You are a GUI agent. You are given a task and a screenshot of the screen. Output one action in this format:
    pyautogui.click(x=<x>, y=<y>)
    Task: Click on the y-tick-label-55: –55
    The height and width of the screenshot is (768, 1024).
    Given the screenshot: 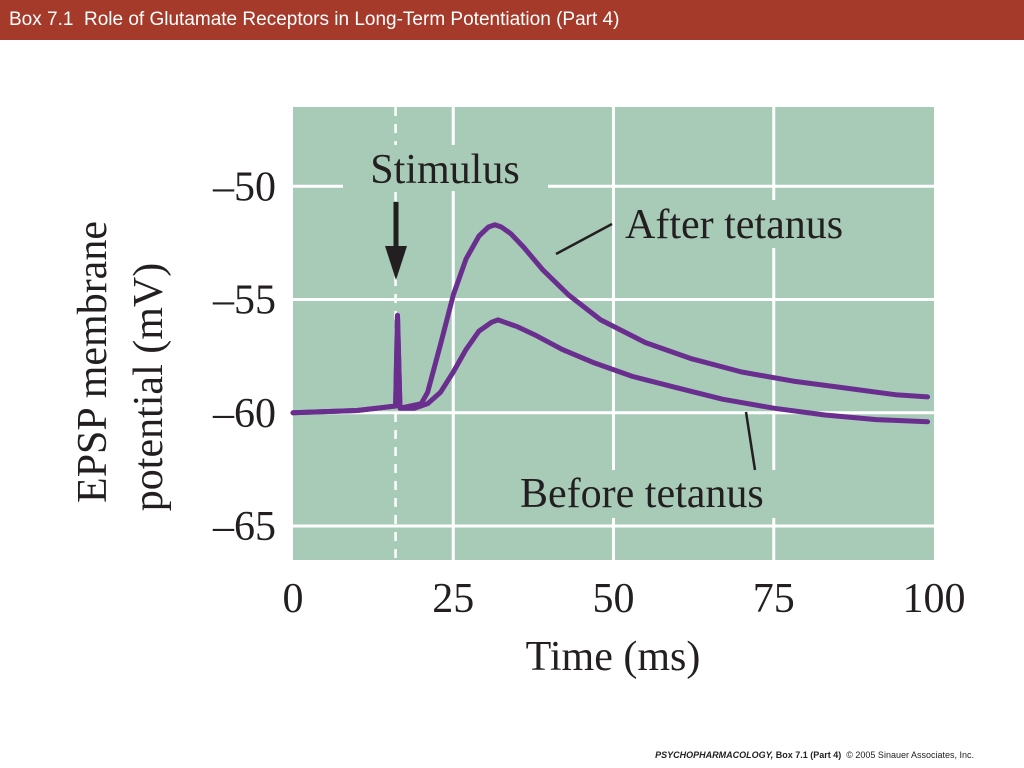 What is the action you would take?
    pyautogui.click(x=244, y=301)
    